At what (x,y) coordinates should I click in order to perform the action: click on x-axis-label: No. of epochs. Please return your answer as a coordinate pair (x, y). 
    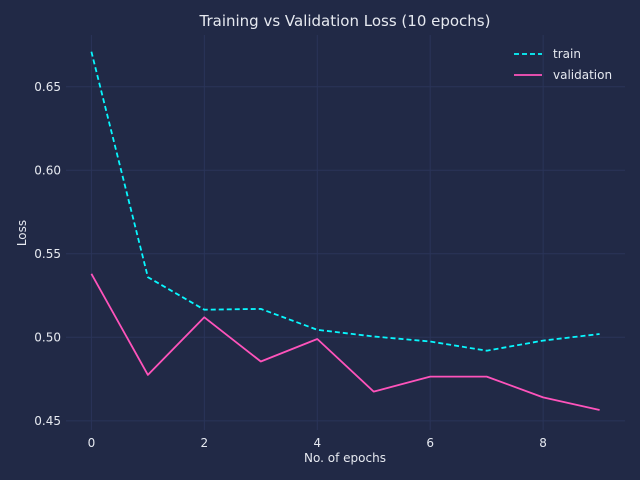
    Looking at the image, I should click on (345, 458).